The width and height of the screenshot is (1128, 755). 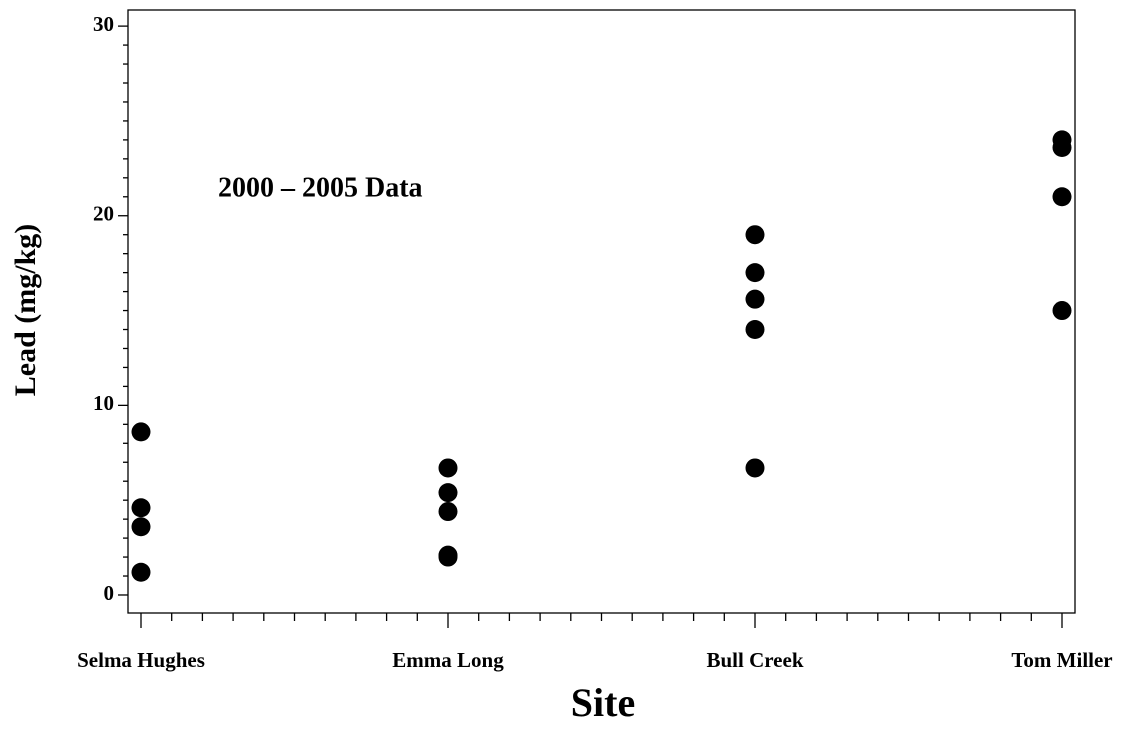 What do you see at coordinates (141, 660) in the screenshot?
I see `x-tick-label: Selma Hughes` at bounding box center [141, 660].